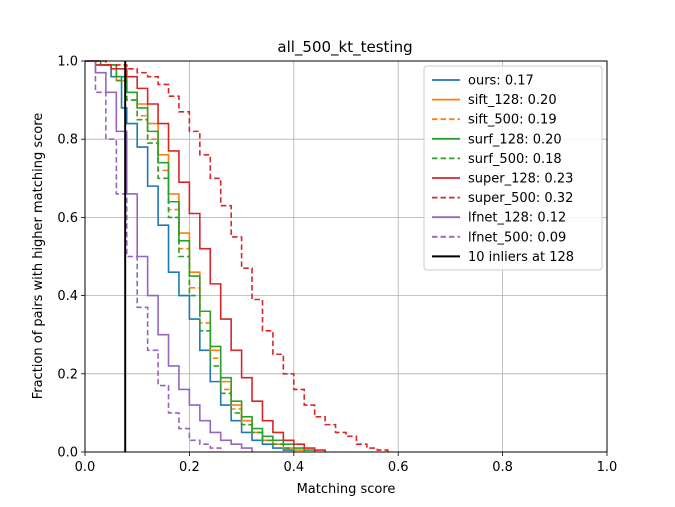 The width and height of the screenshot is (675, 507). I want to click on legend-label-1: ours: 0.17, so click(501, 81).